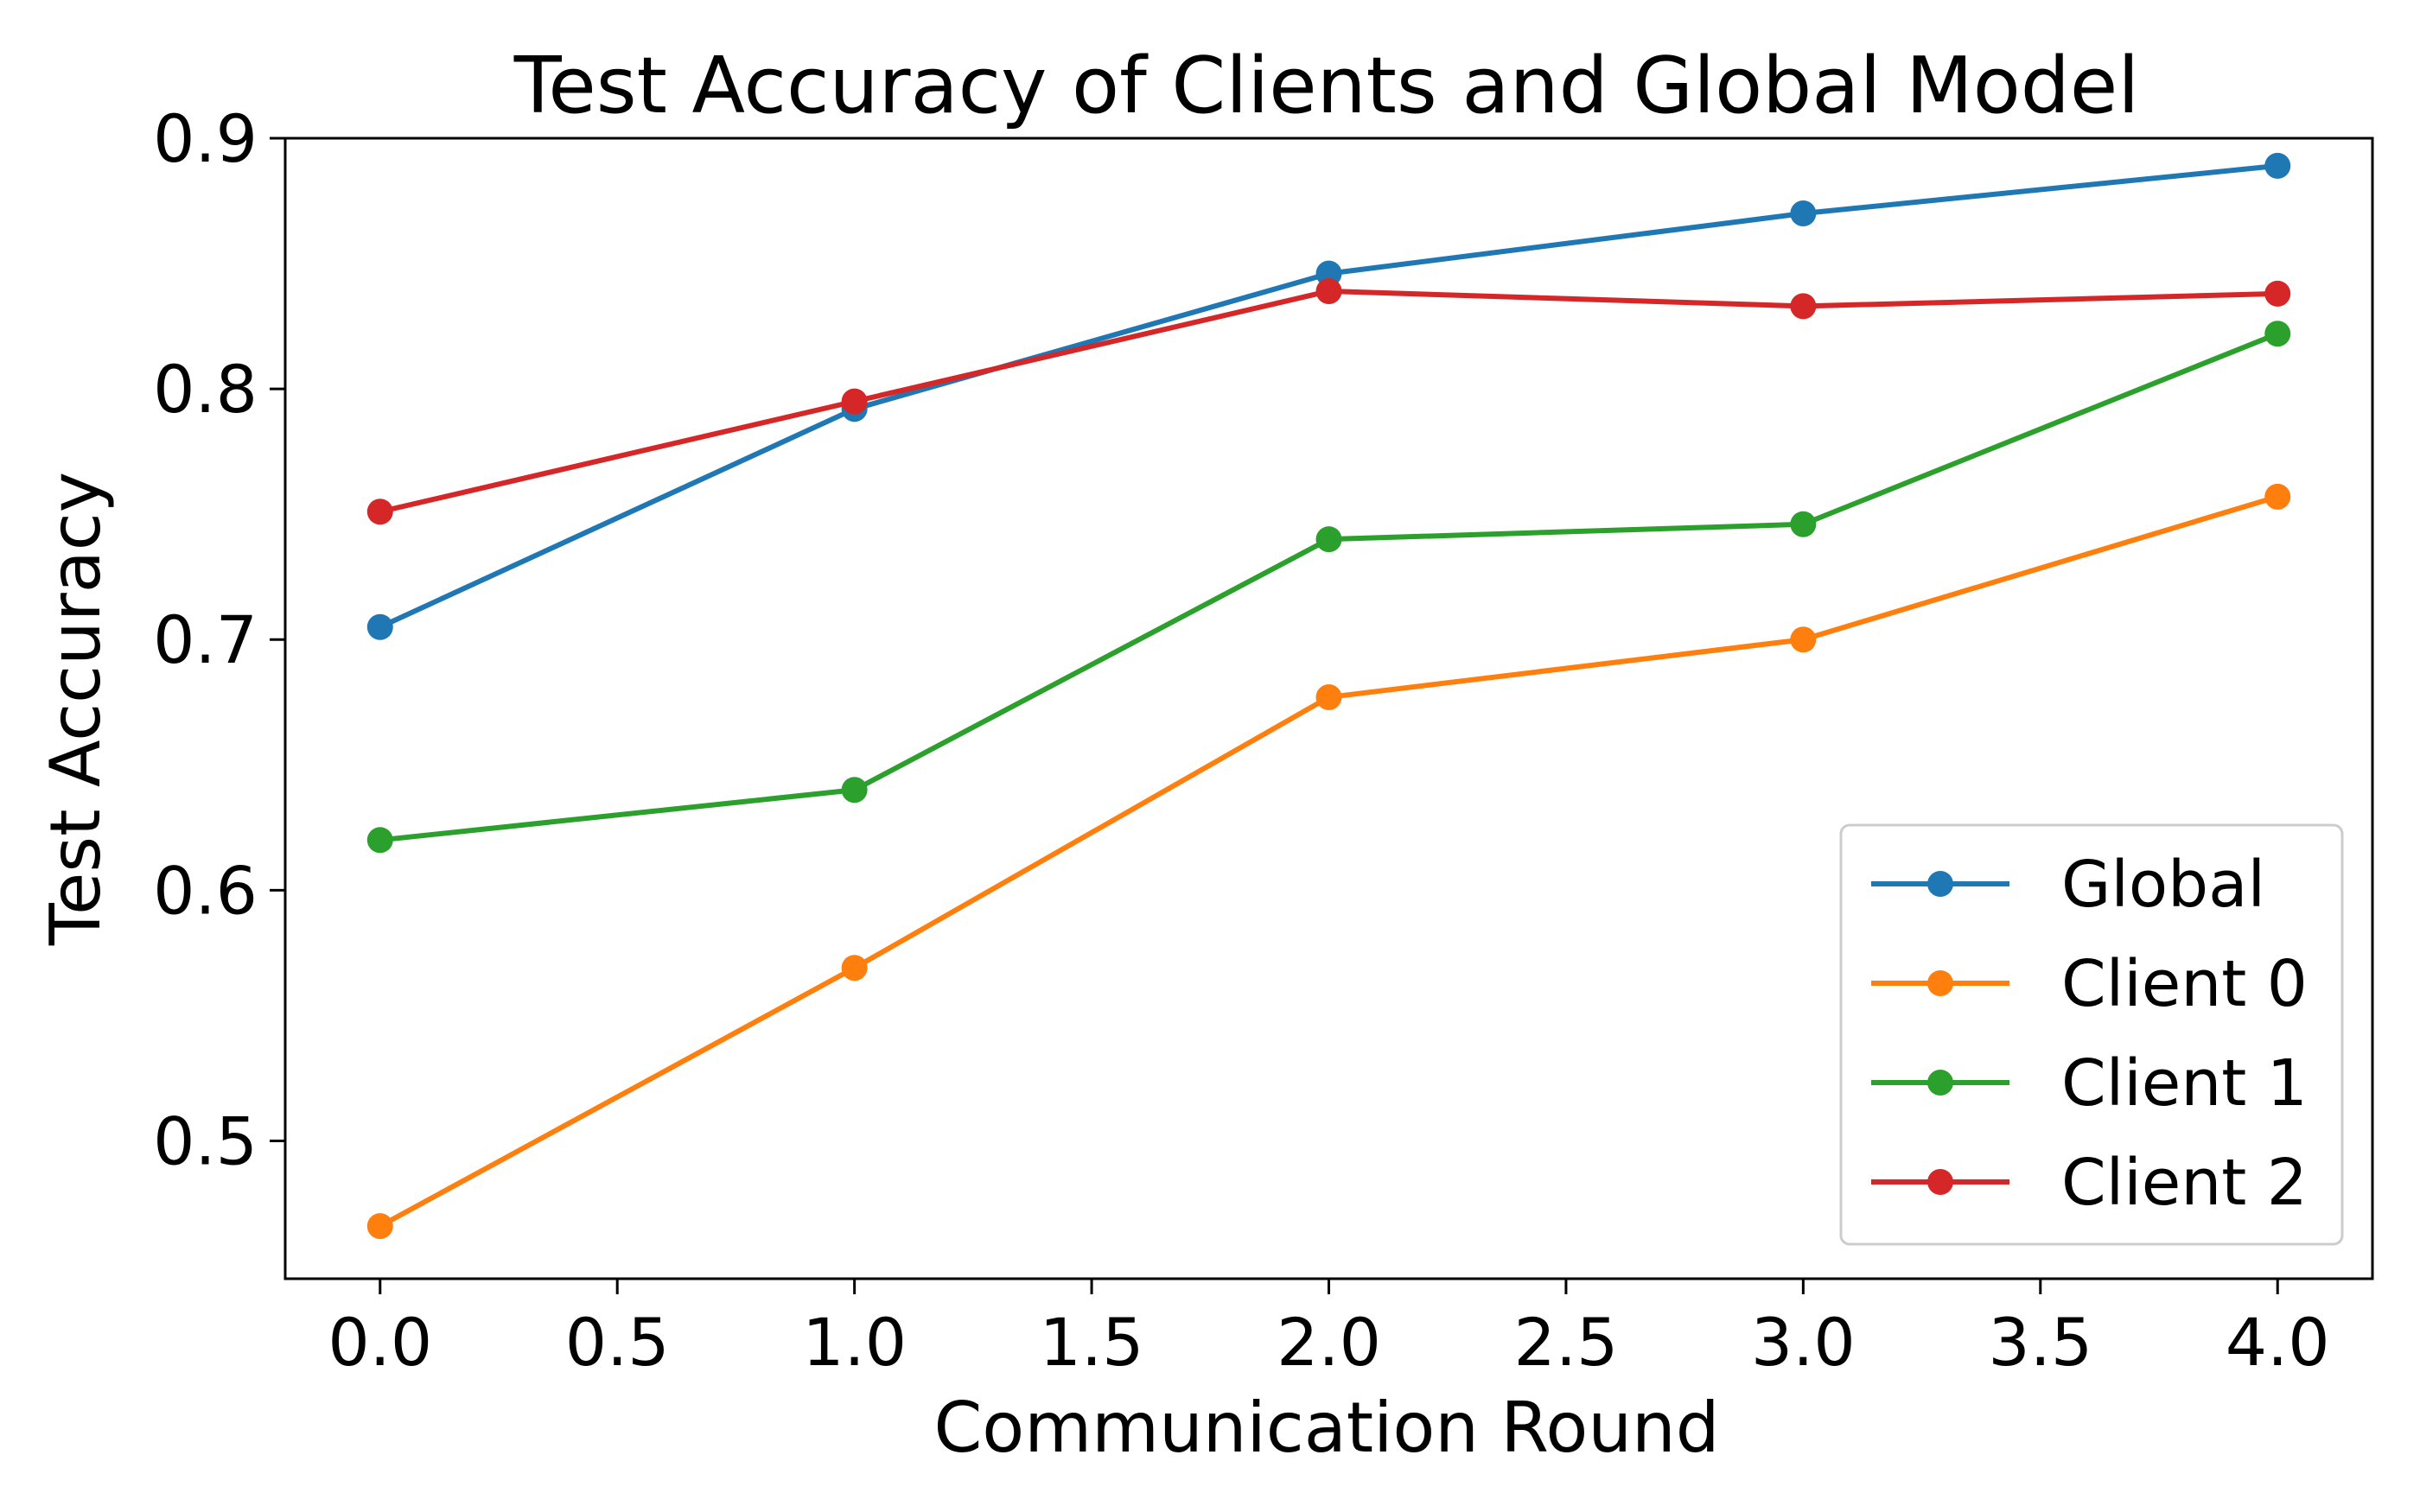  What do you see at coordinates (617, 1342) in the screenshot?
I see `x-tick-label: 0.5` at bounding box center [617, 1342].